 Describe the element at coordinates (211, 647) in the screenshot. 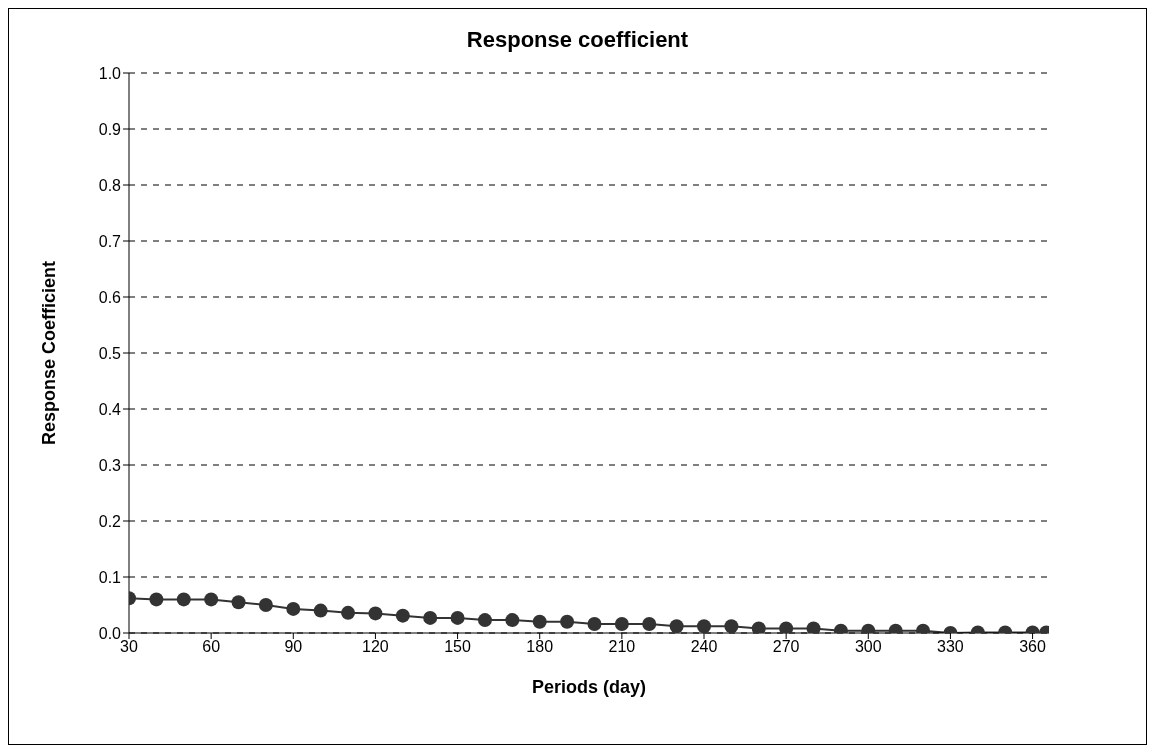

I see `x-tick-label: 60` at that location.